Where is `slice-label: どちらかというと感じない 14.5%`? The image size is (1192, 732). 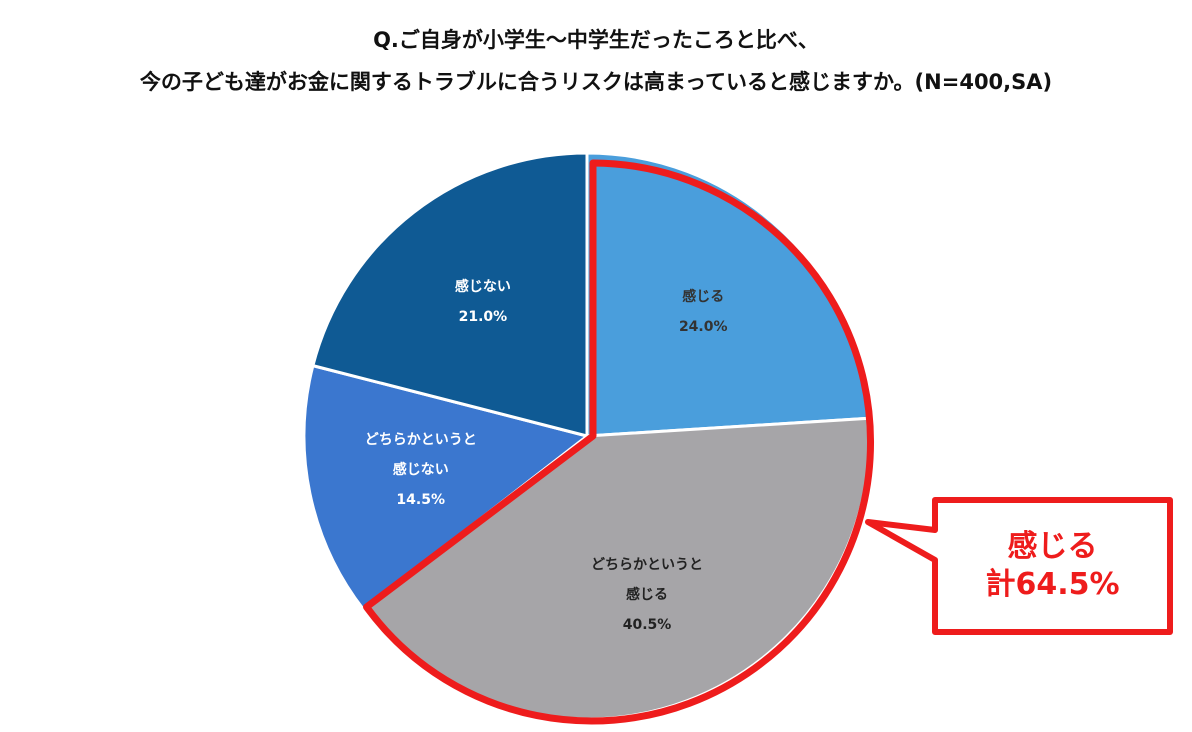 slice-label: どちらかというと感じない 14.5% is located at coordinates (421, 470).